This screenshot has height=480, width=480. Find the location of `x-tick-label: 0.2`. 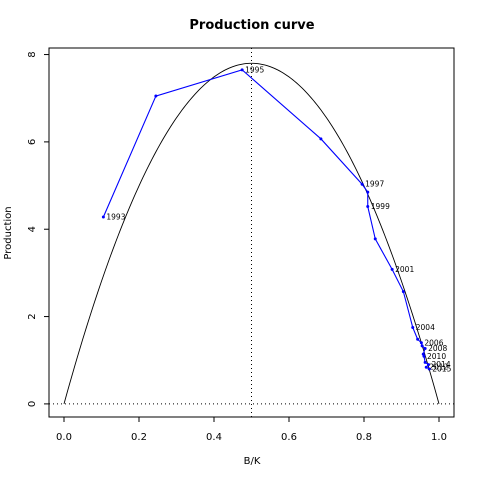

x-tick-label: 0.2 is located at coordinates (139, 437).